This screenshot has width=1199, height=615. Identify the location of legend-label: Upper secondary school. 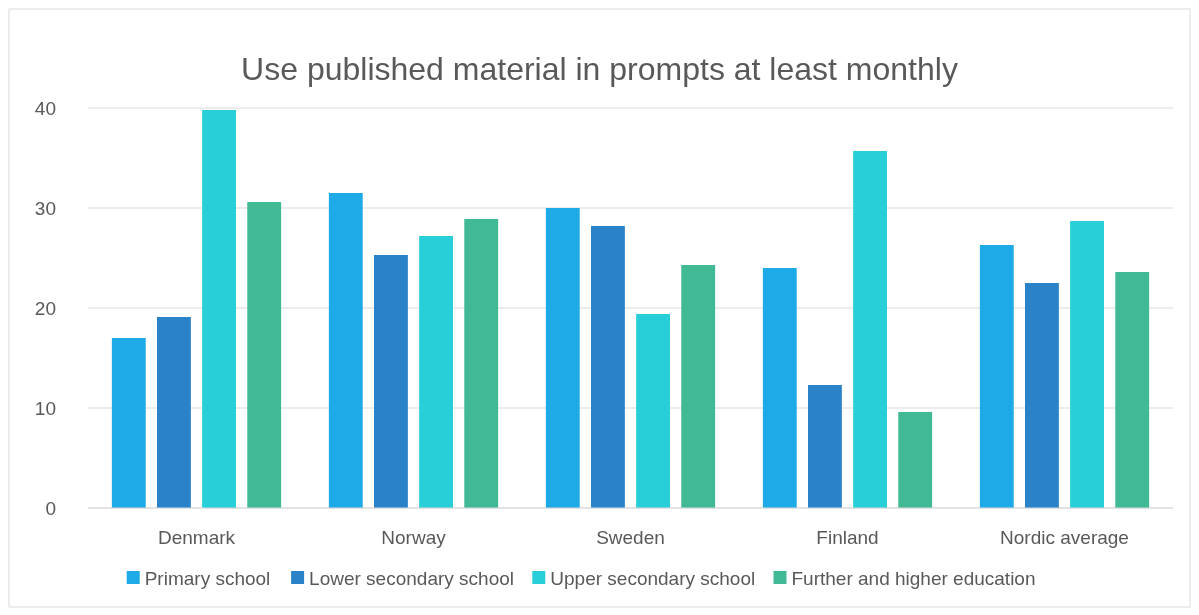
(653, 578).